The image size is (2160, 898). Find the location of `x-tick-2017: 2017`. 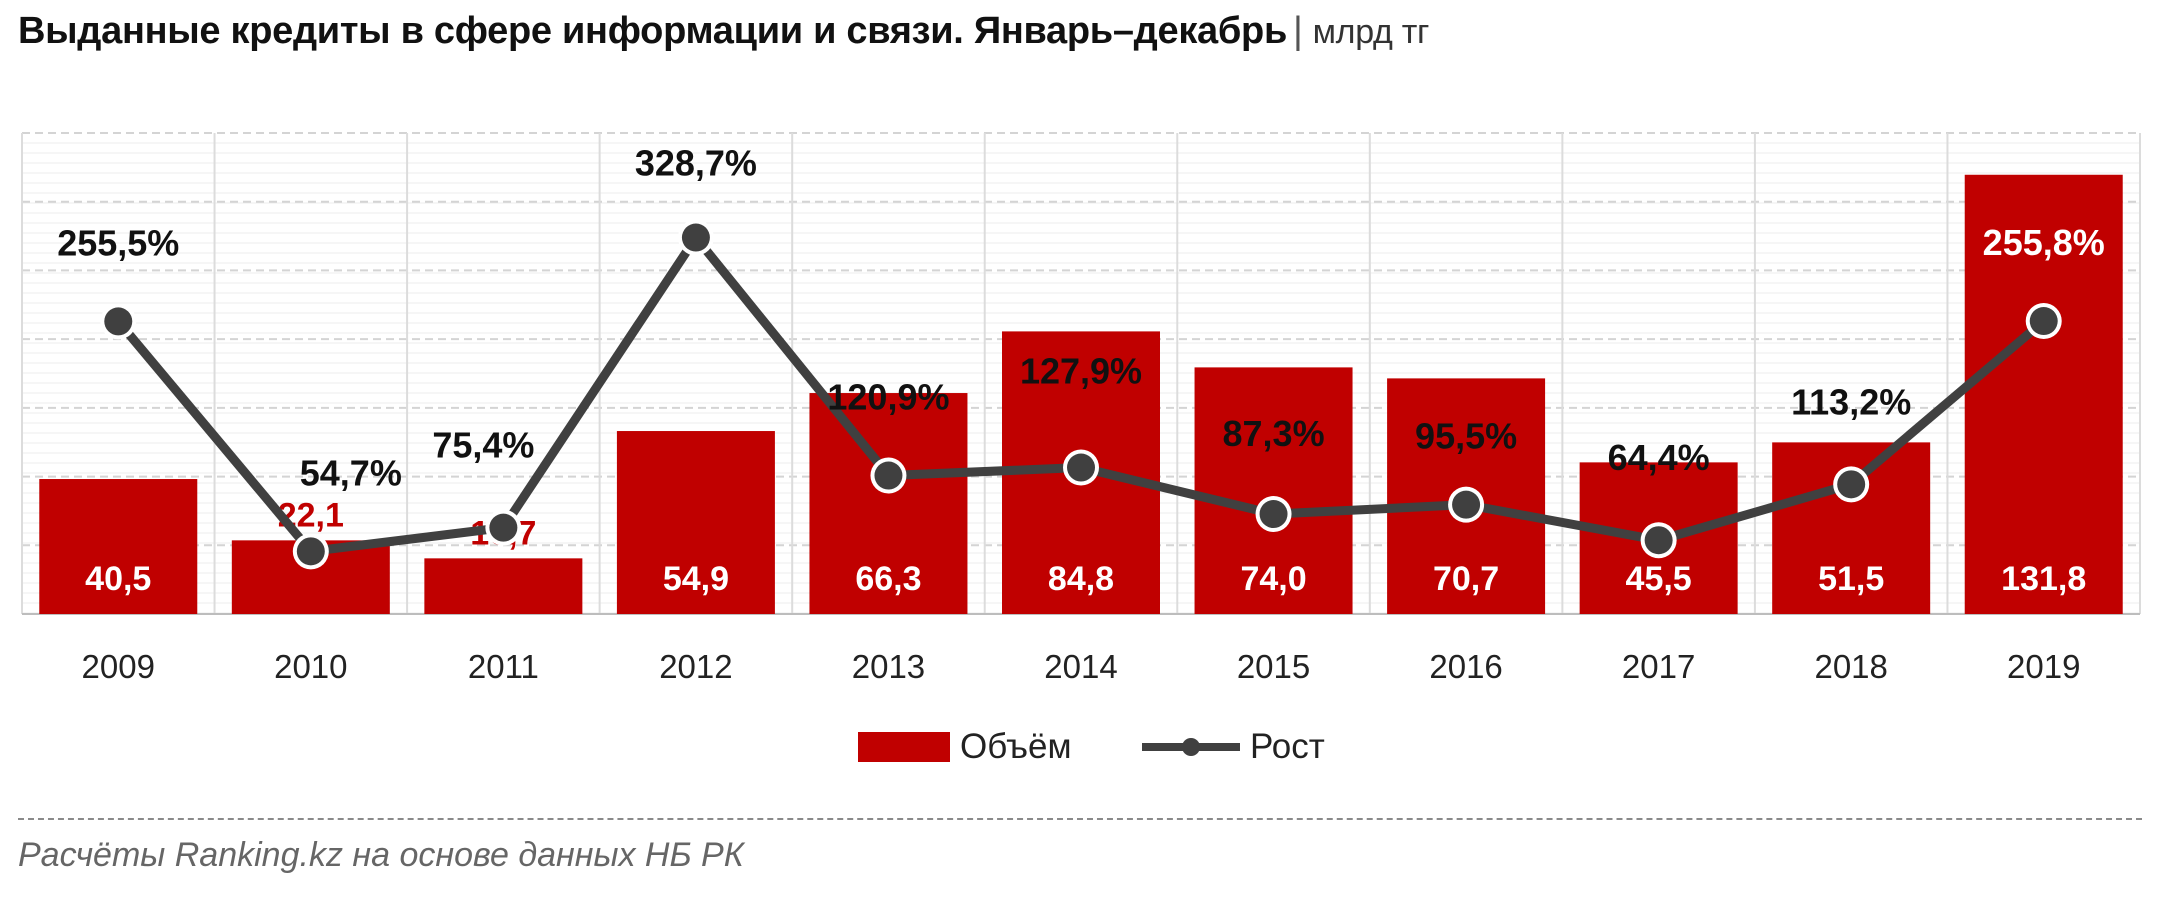

x-tick-2017: 2017 is located at coordinates (1658, 666).